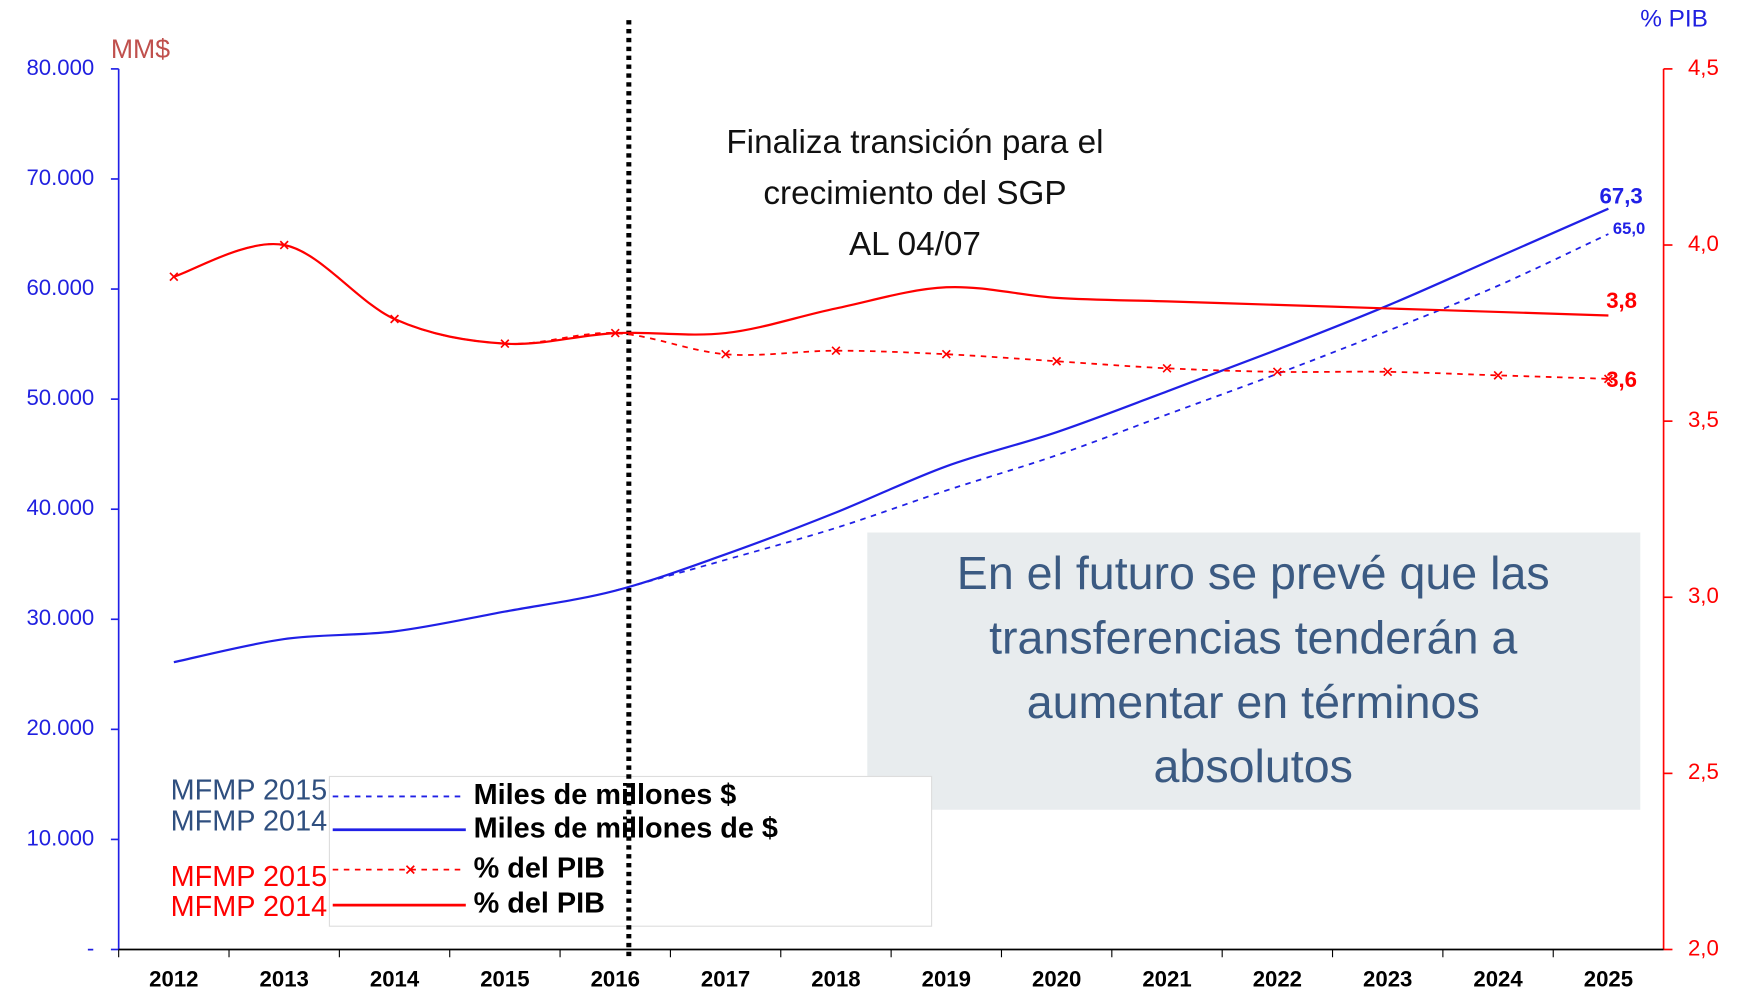  Describe the element at coordinates (1253, 702) in the screenshot. I see `note-line: aumentar en términos` at that location.